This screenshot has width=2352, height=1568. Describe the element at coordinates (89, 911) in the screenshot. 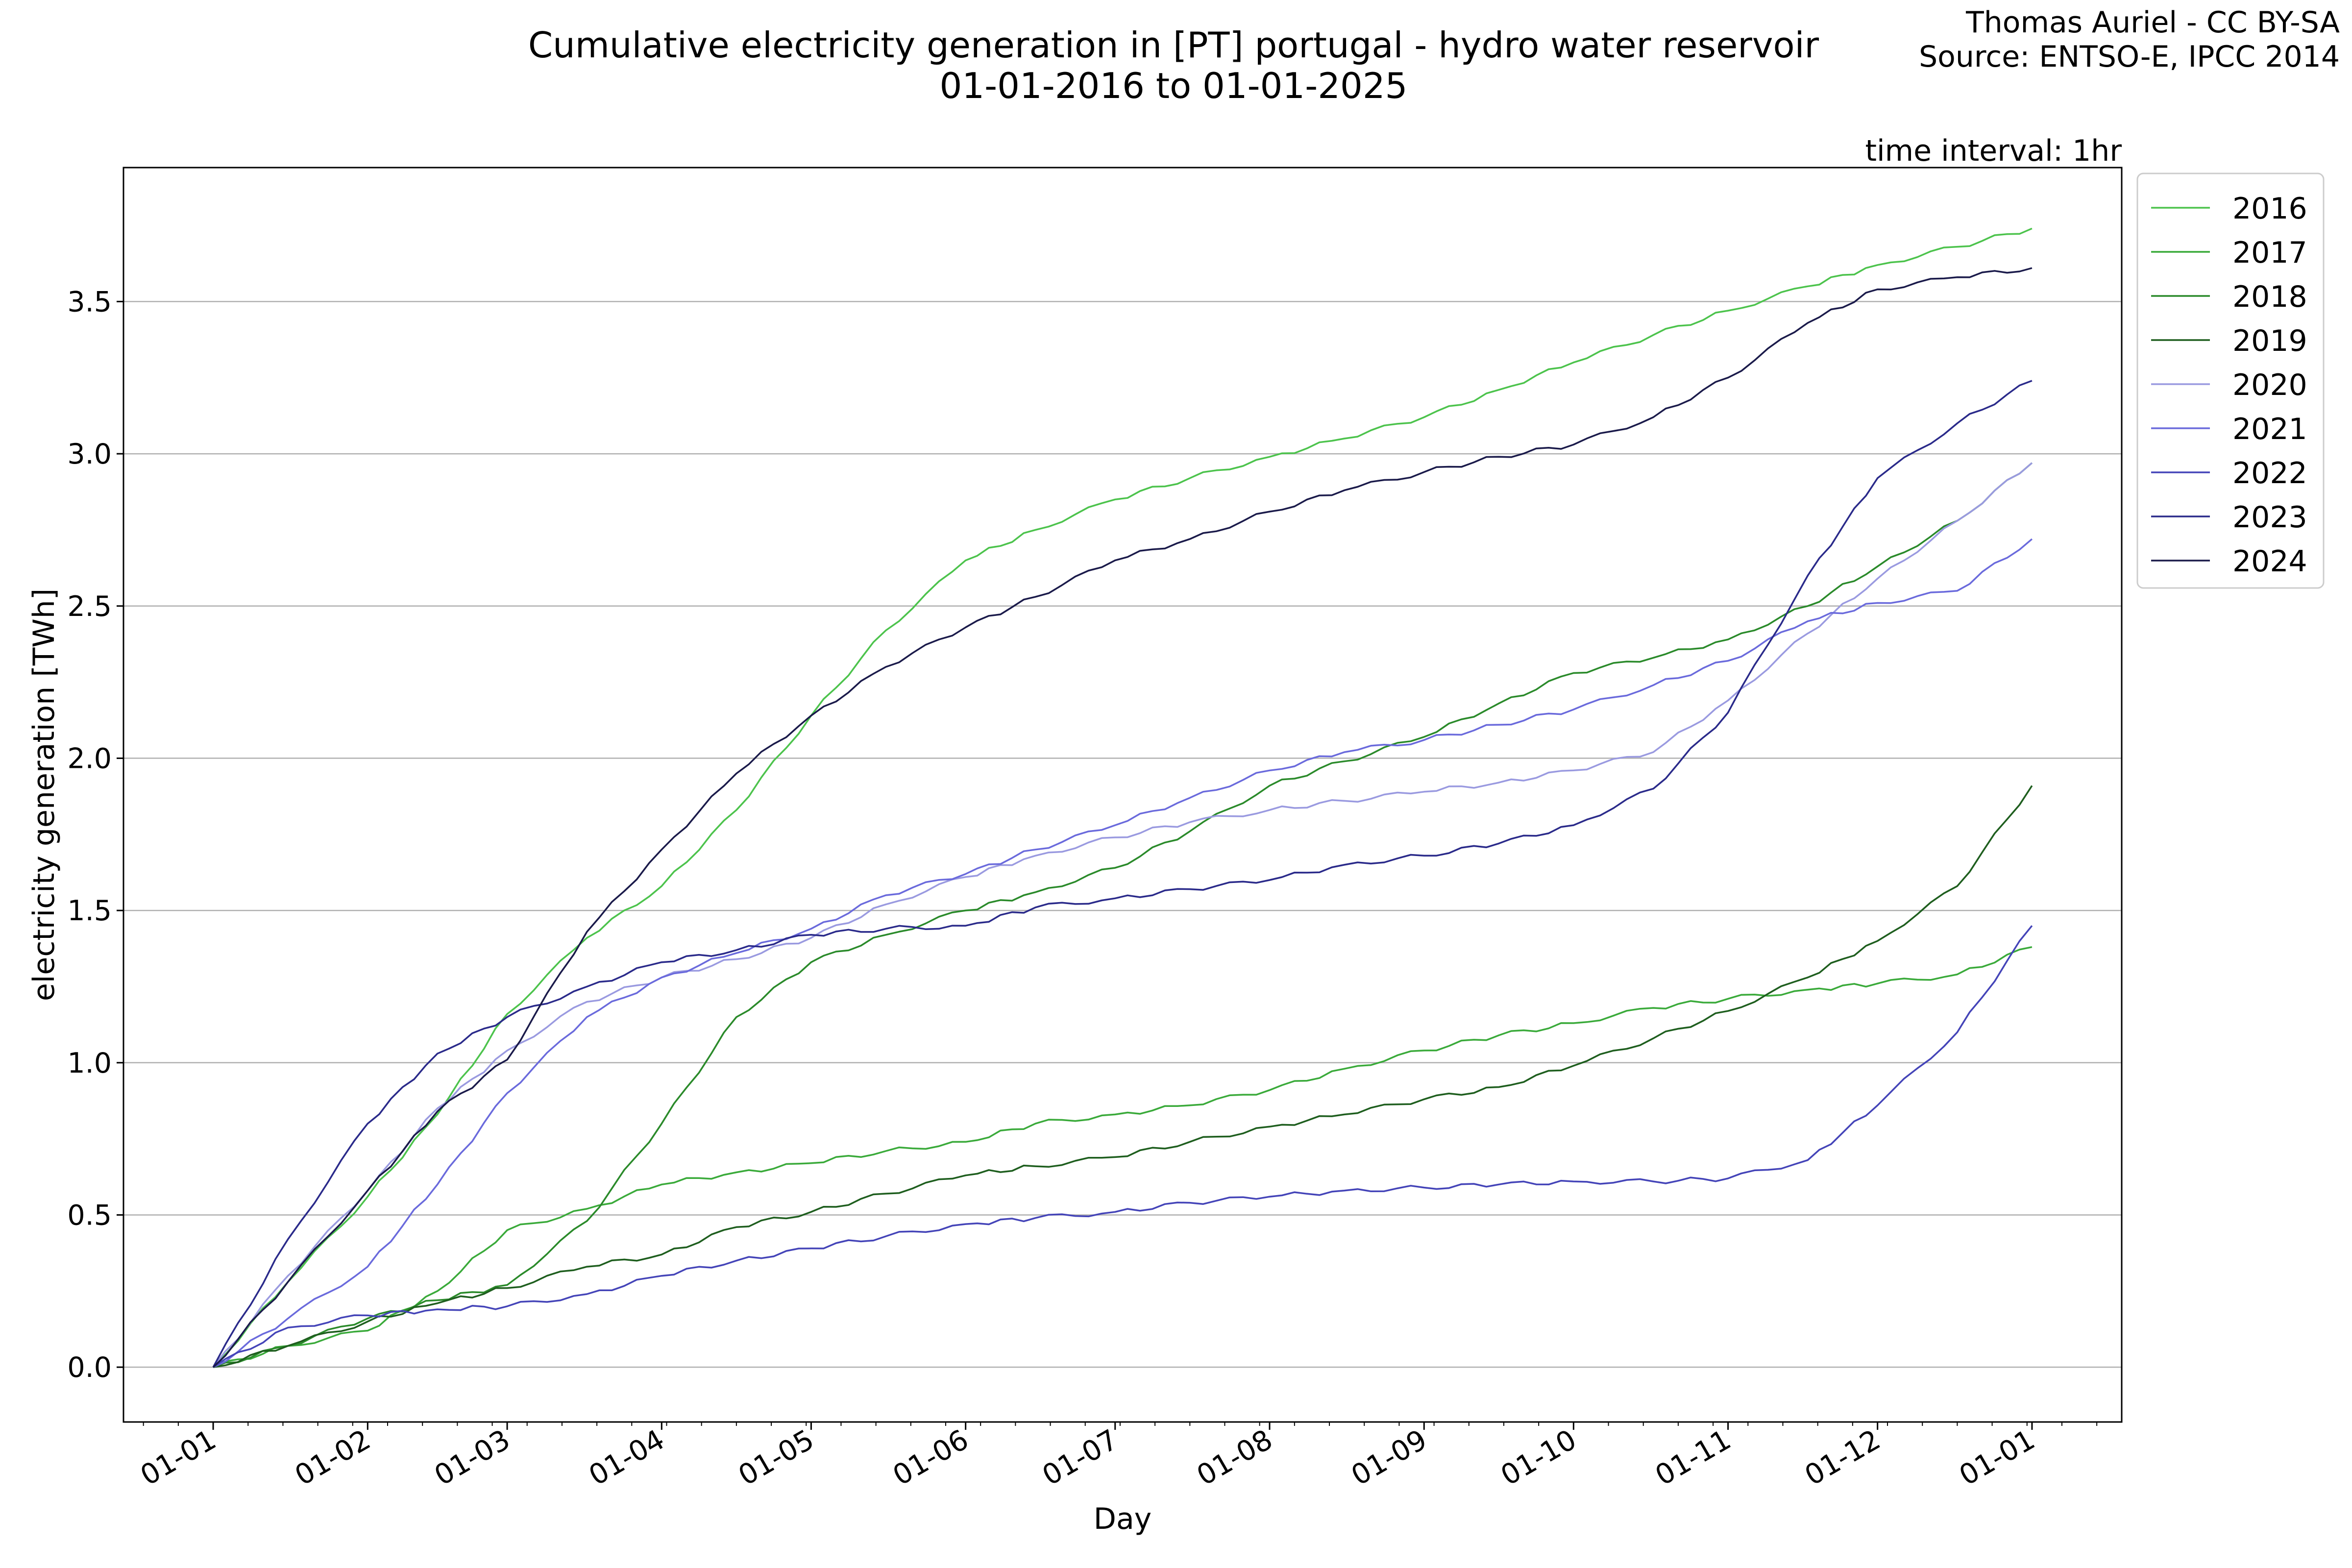

I see `y-tick-label: 1.5` at that location.